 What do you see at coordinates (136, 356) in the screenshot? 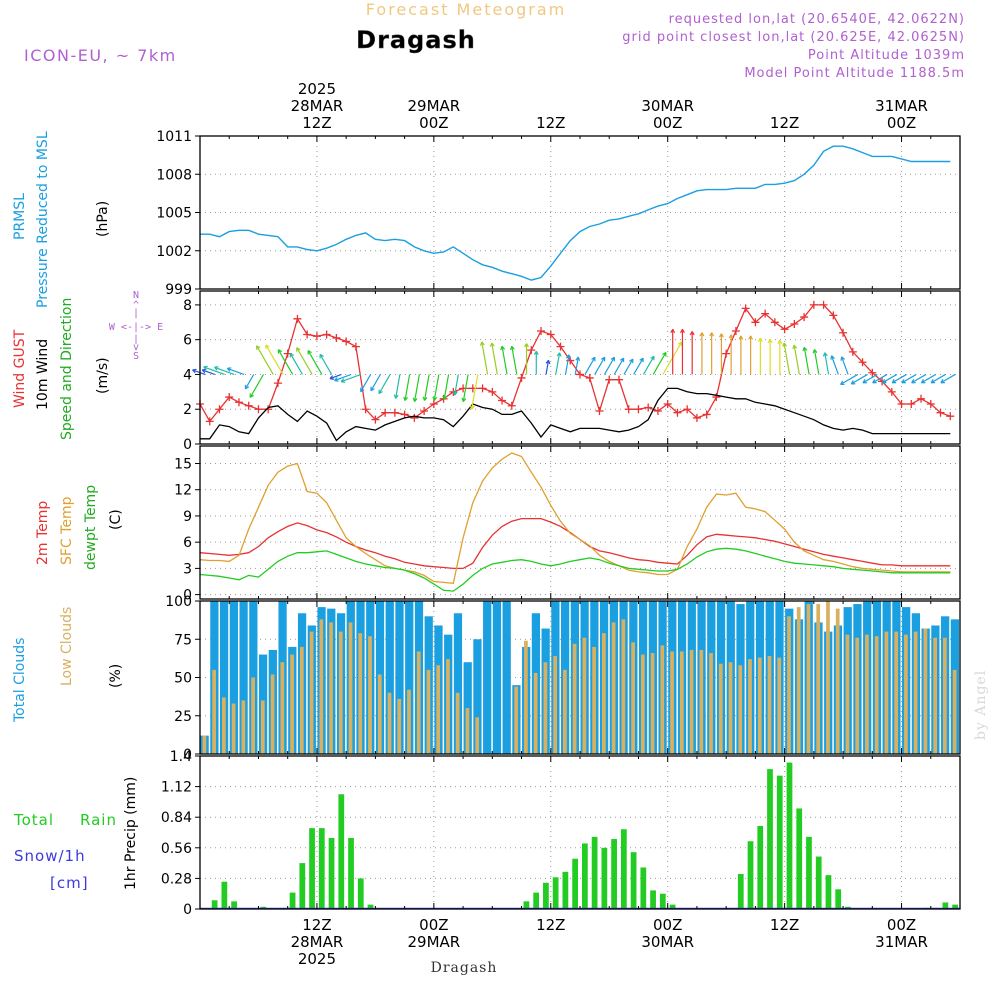
I see `compass-s: S` at bounding box center [136, 356].